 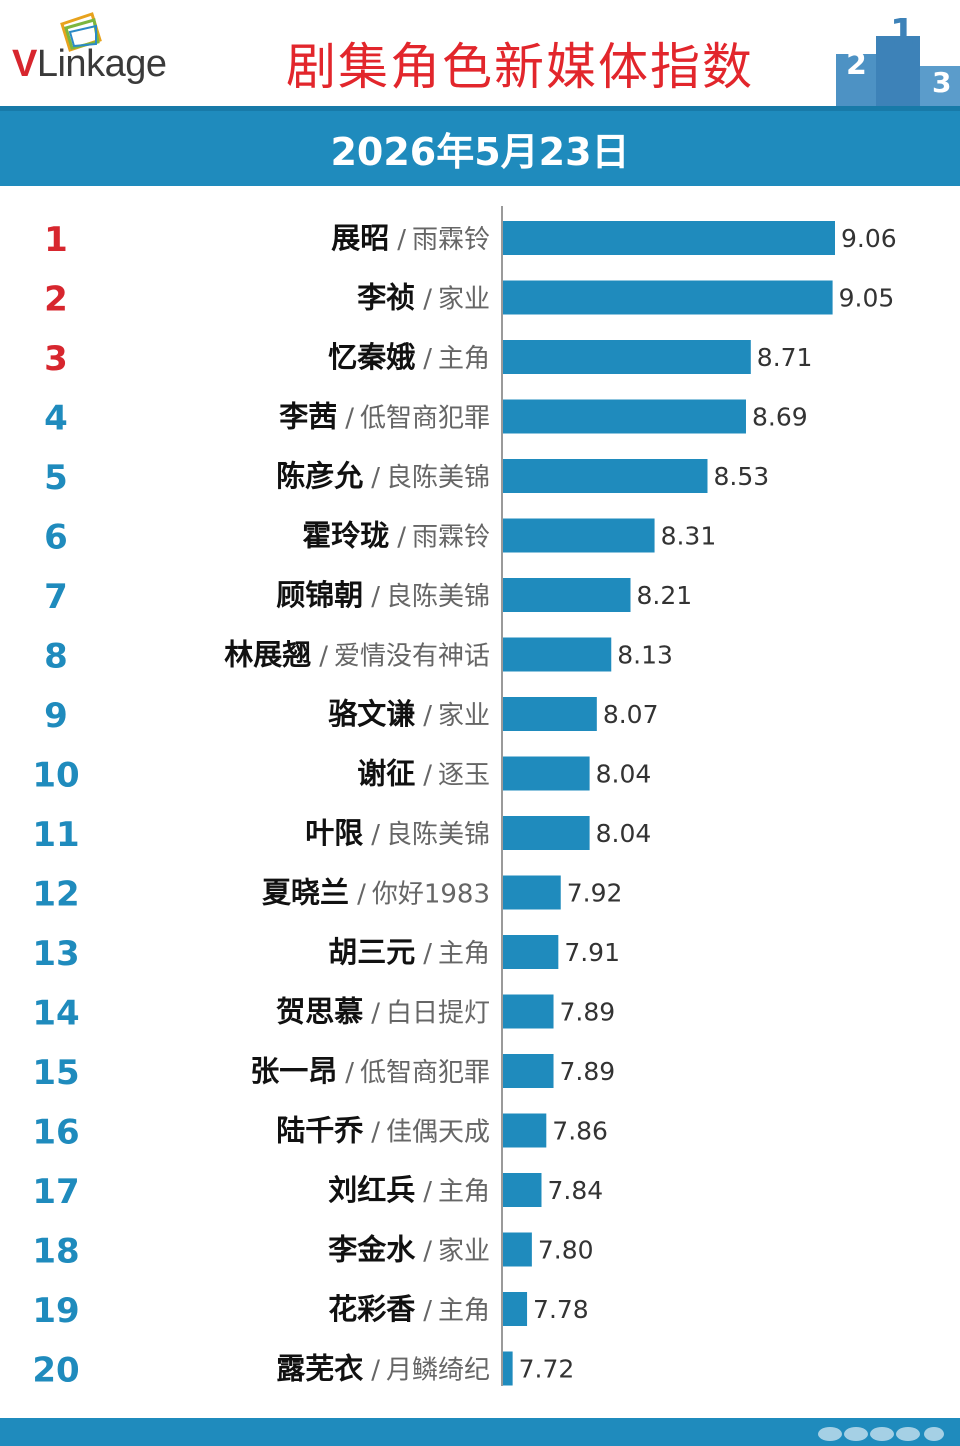 I want to click on character-name: 露芜衣, so click(x=319, y=1369).